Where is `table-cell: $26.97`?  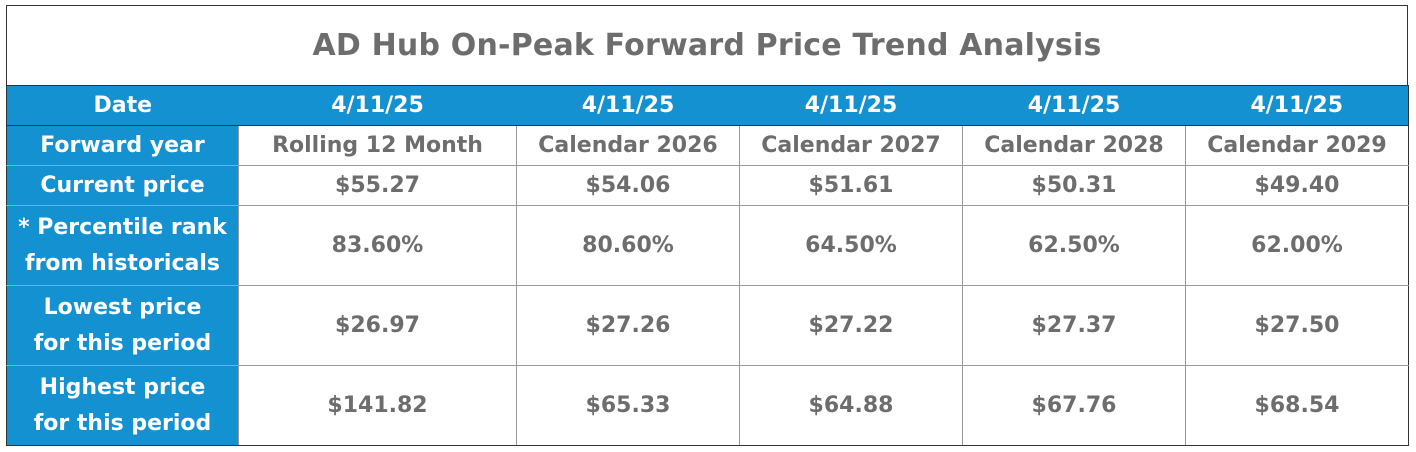
table-cell: $26.97 is located at coordinates (377, 325).